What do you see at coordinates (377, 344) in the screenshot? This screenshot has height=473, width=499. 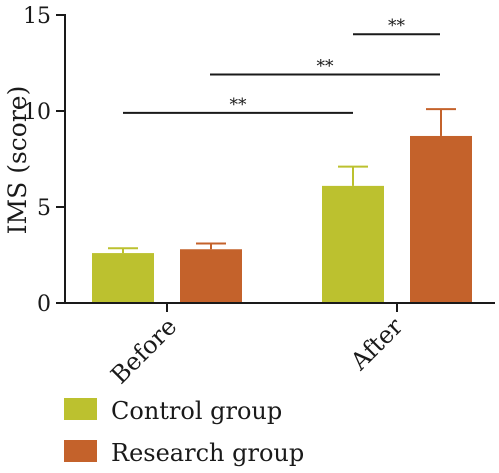 I see `x-tick-label: After` at bounding box center [377, 344].